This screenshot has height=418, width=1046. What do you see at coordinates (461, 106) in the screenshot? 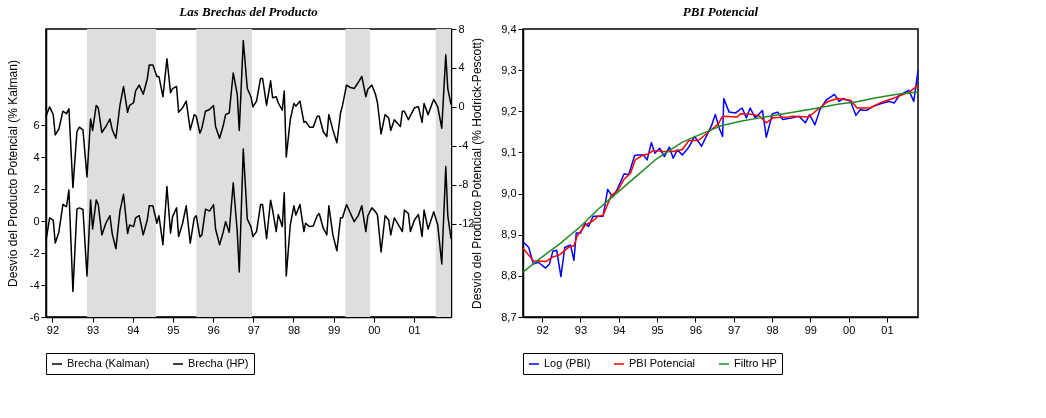
I see `y2-tick-label: 0` at bounding box center [461, 106].